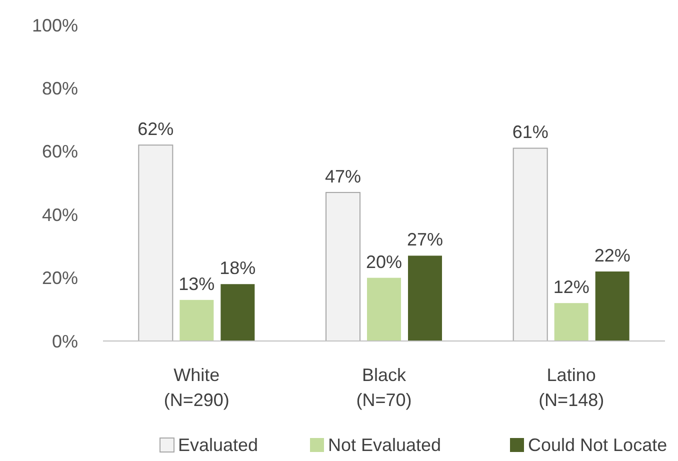 This screenshot has height=461, width=678. What do you see at coordinates (65, 341) in the screenshot?
I see `y-tick-label: 0%` at bounding box center [65, 341].